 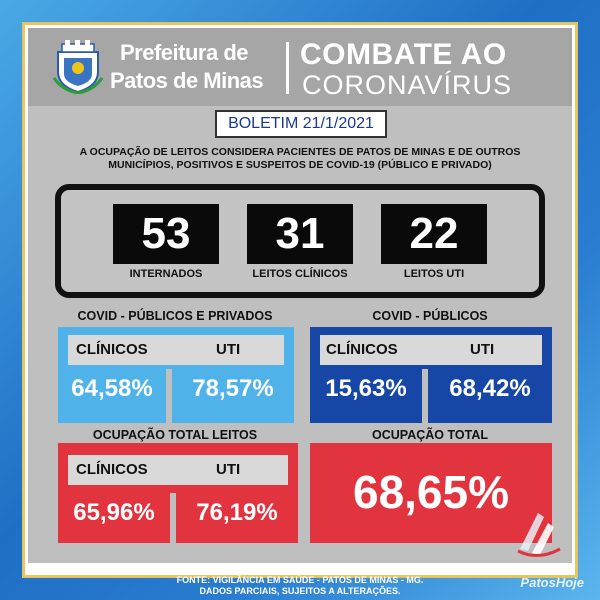 What do you see at coordinates (287, 68) in the screenshot?
I see `header-divider` at bounding box center [287, 68].